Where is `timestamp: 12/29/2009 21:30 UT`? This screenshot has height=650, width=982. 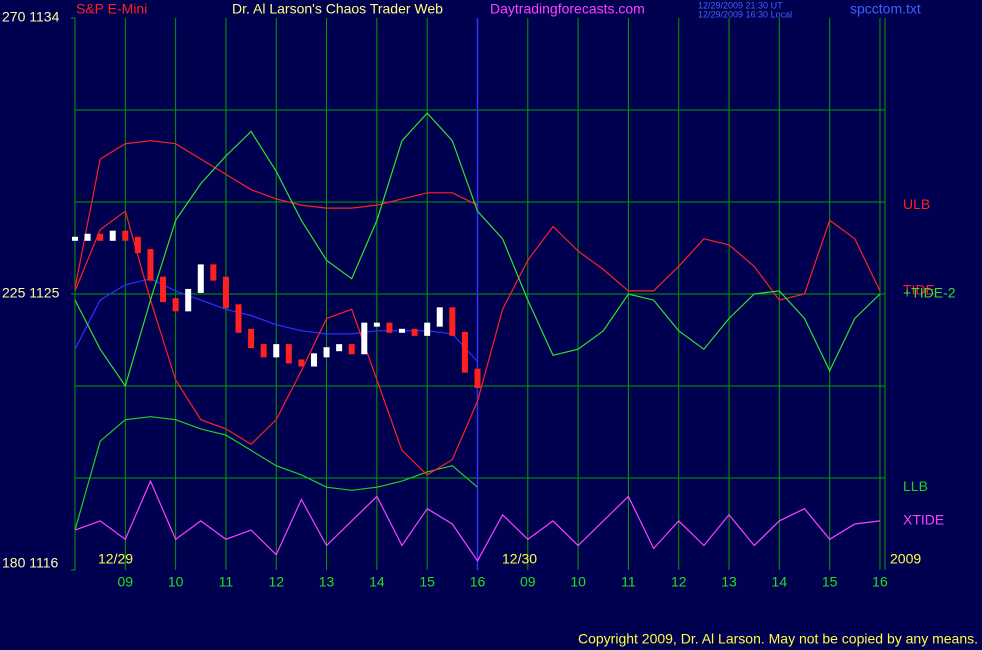
timestamp: 12/29/2009 21:30 UT is located at coordinates (740, 5).